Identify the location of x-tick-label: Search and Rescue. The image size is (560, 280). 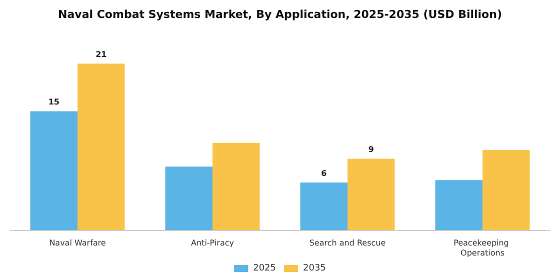
(347, 243).